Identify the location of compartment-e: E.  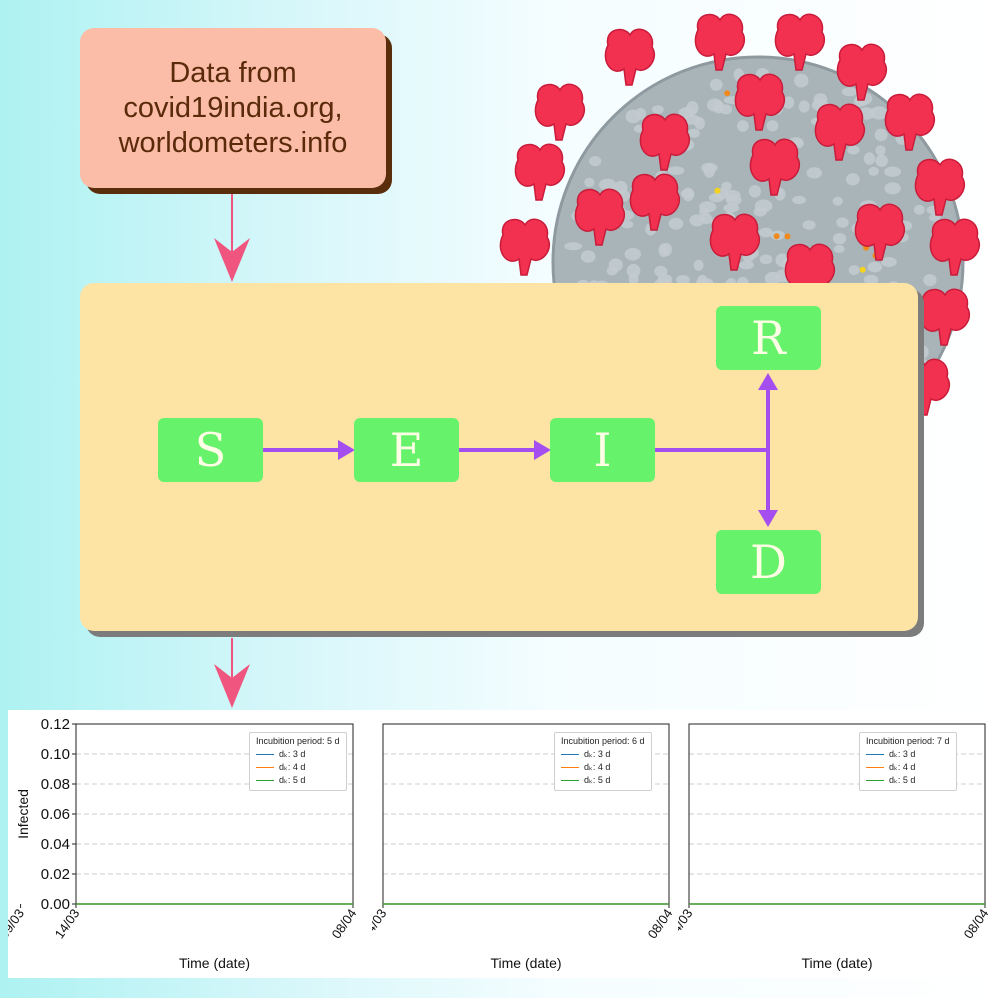
(406, 450).